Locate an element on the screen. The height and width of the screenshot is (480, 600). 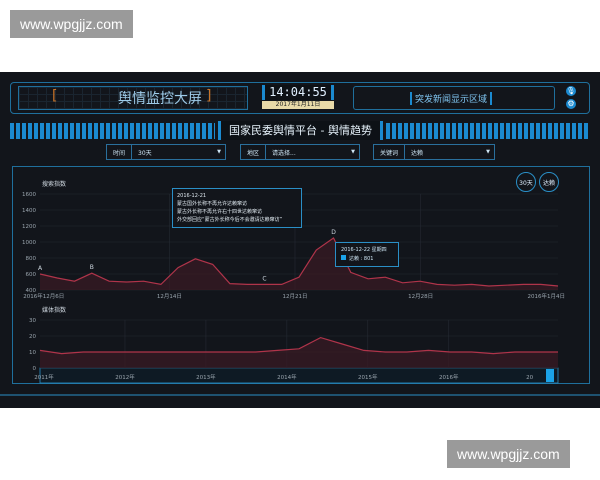
date-display: 2017年1月11日 is located at coordinates (298, 105).